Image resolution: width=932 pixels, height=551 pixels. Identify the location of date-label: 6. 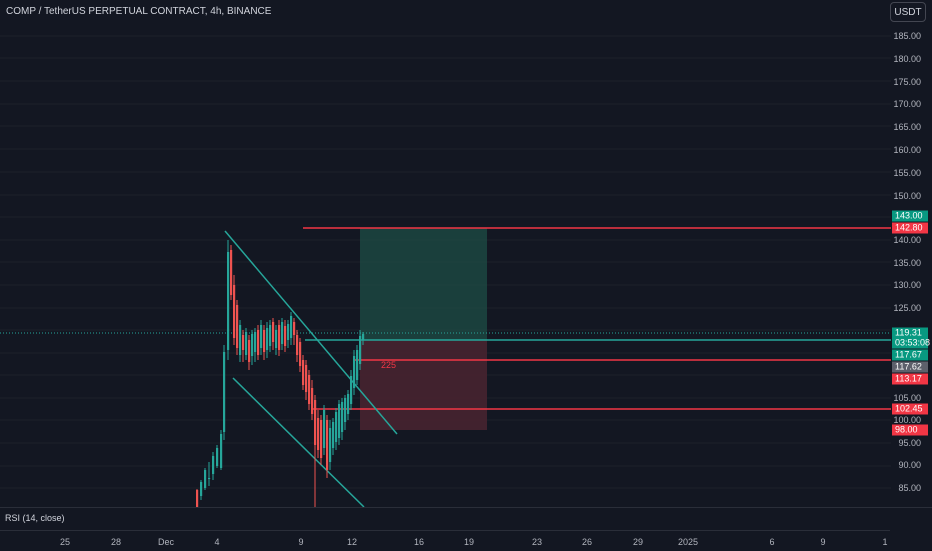
(772, 542).